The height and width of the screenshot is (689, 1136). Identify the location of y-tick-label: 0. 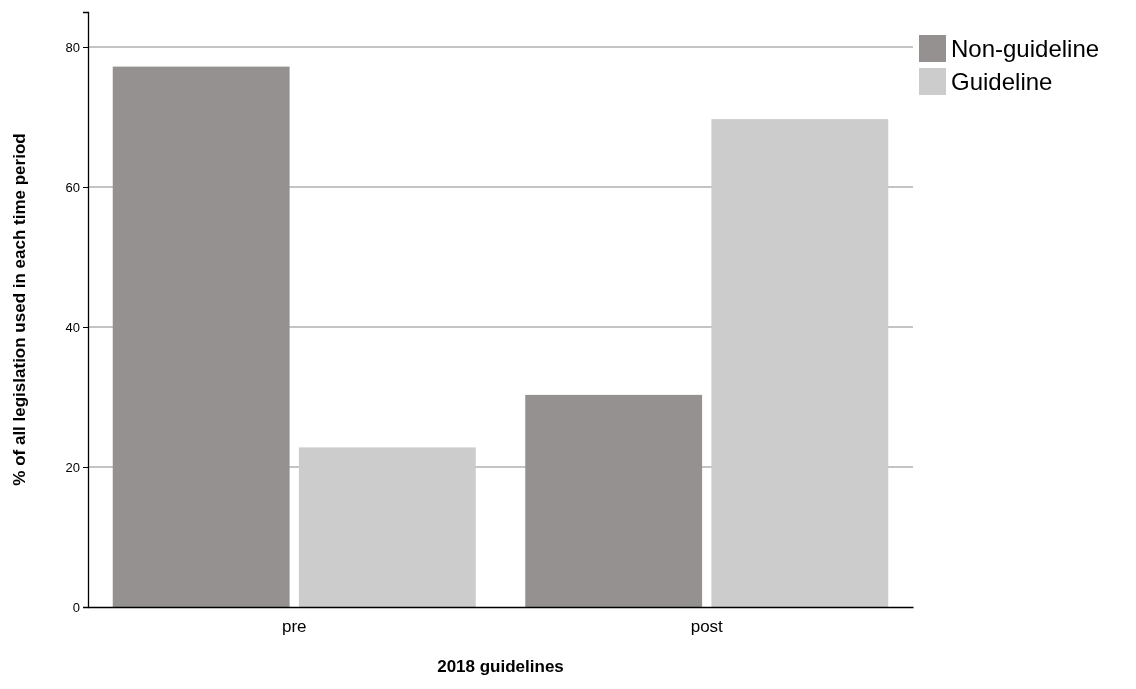
(76, 607).